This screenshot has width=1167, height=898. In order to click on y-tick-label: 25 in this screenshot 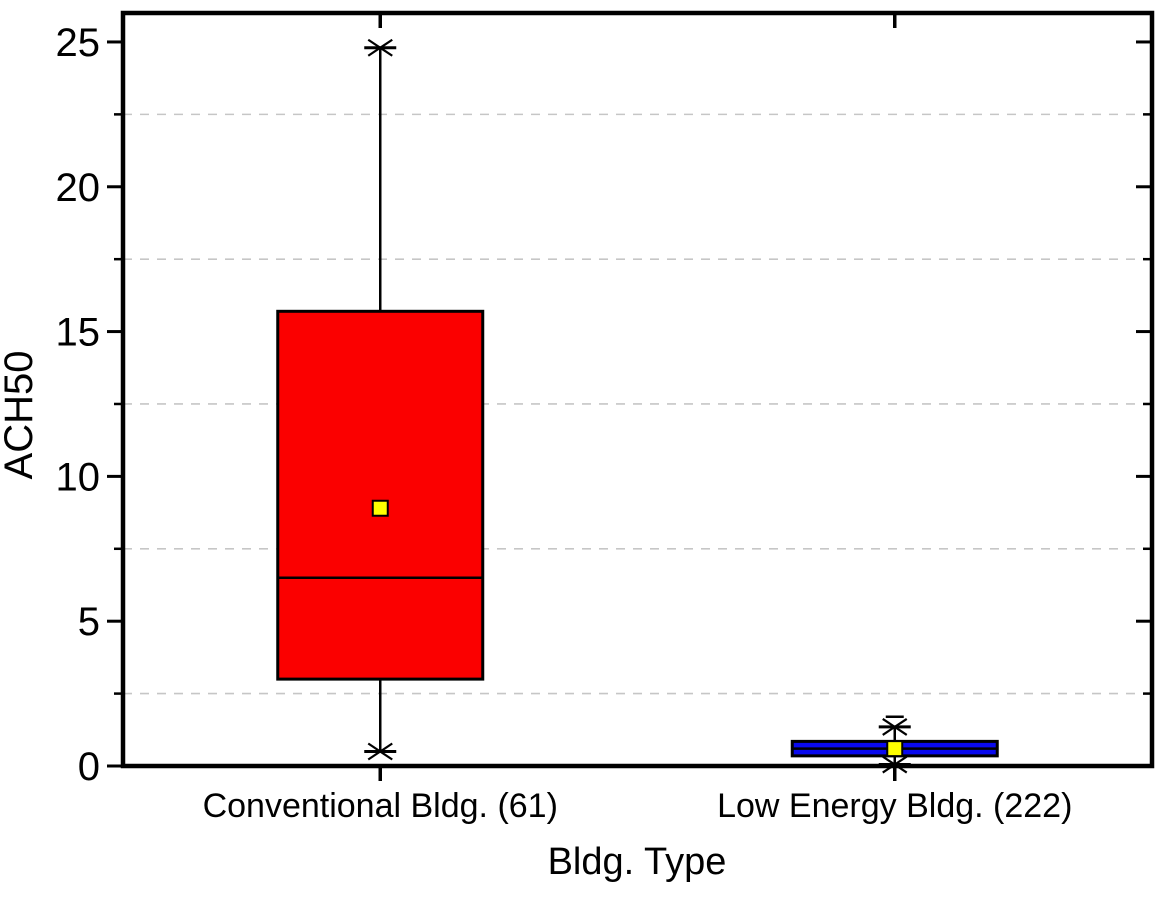, I will do `click(78, 43)`.